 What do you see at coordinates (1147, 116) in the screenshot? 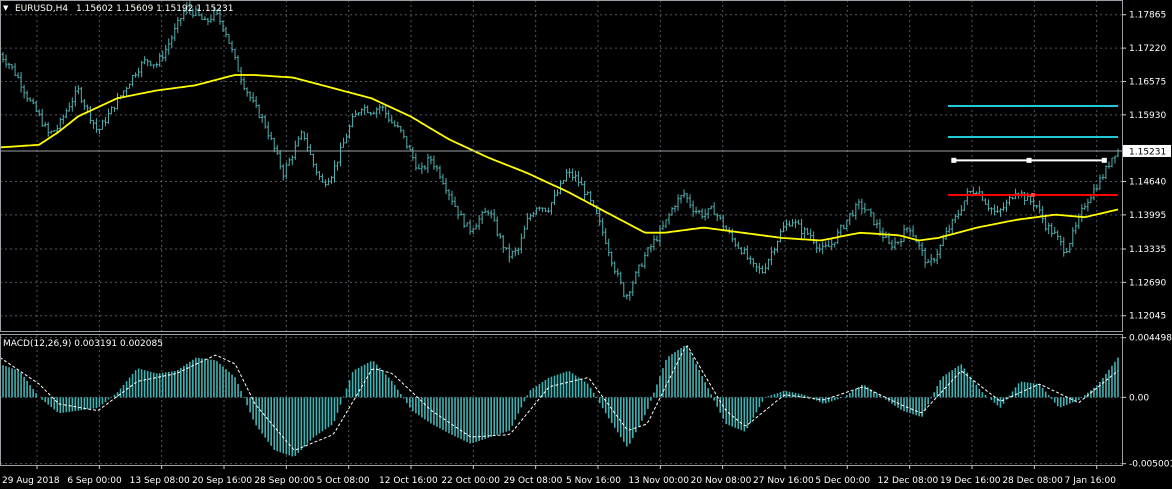
I see `price-axis-label: 1.15930` at bounding box center [1147, 116].